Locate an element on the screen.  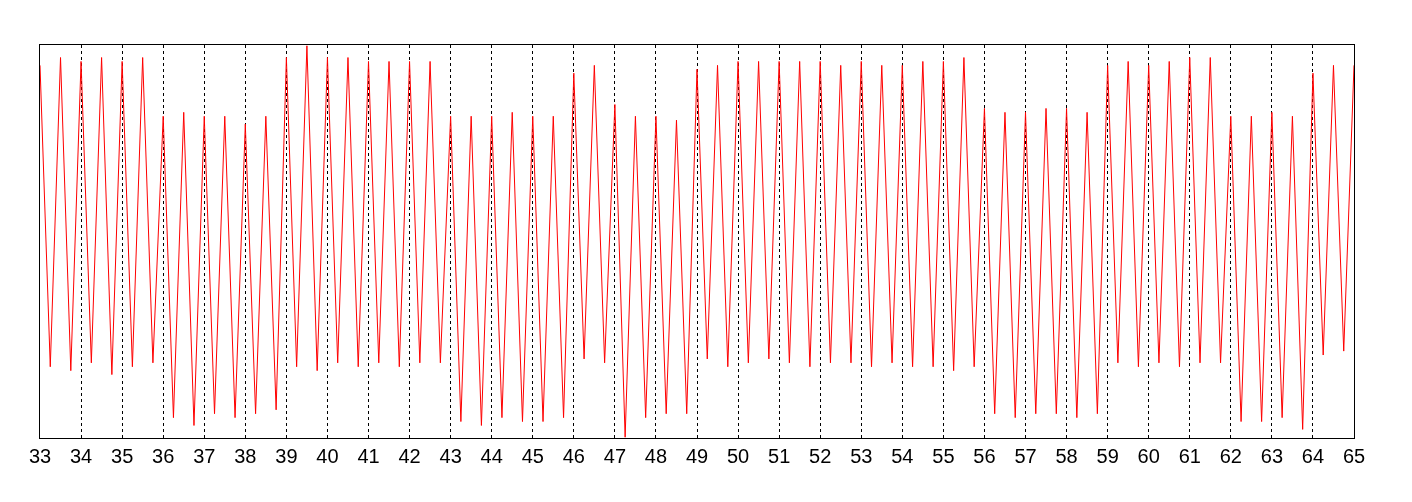
x-tick-label: 52 is located at coordinates (820, 456).